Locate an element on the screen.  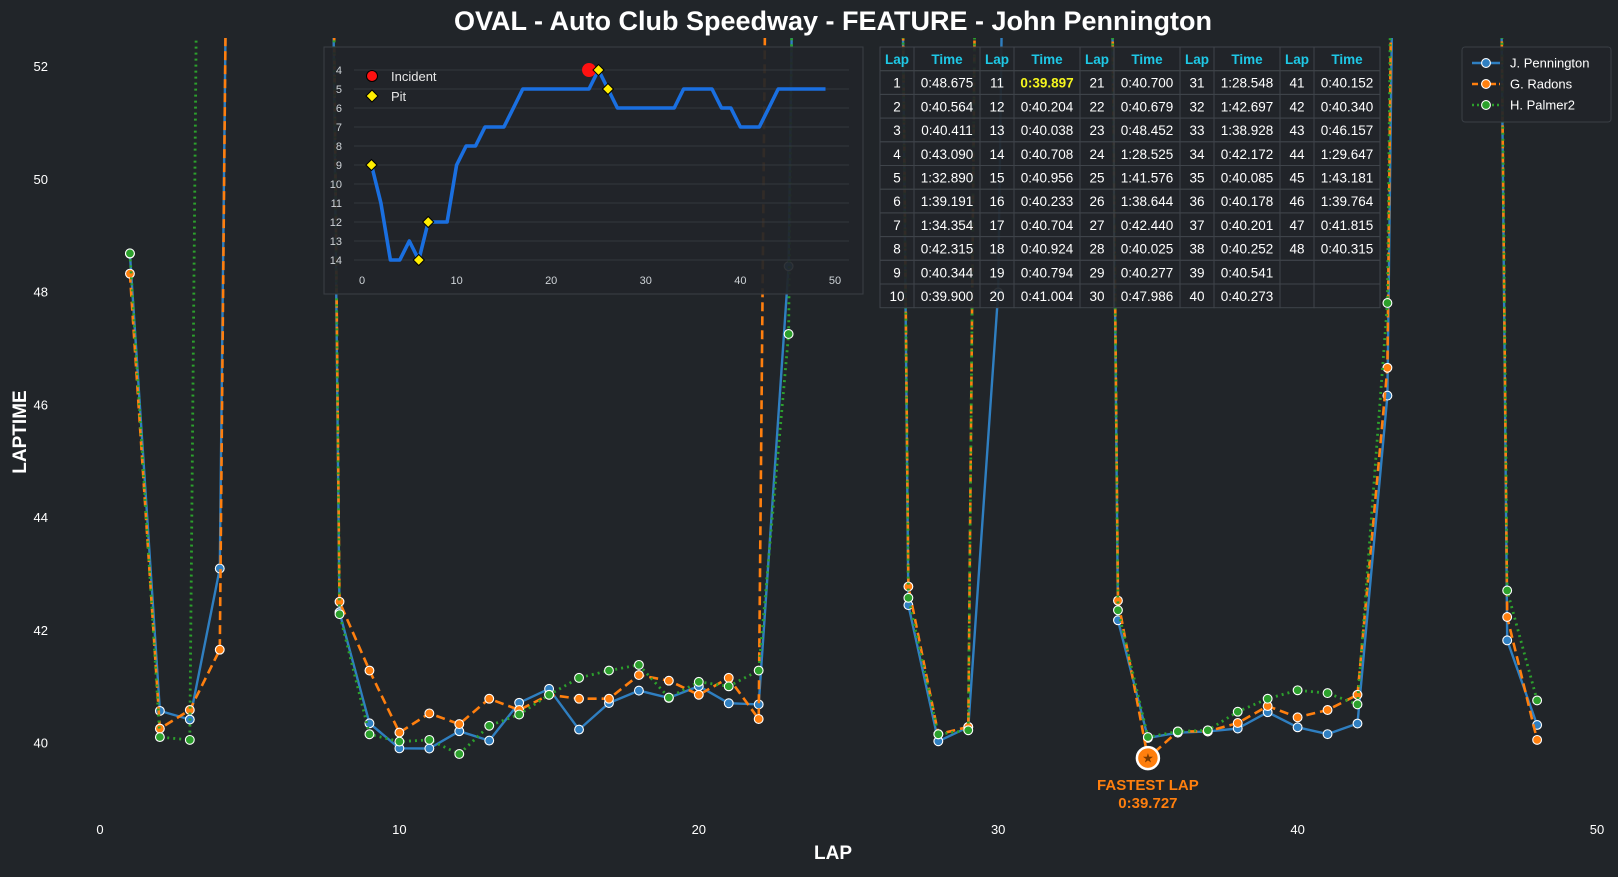
incident-legend-icon is located at coordinates (372, 76).